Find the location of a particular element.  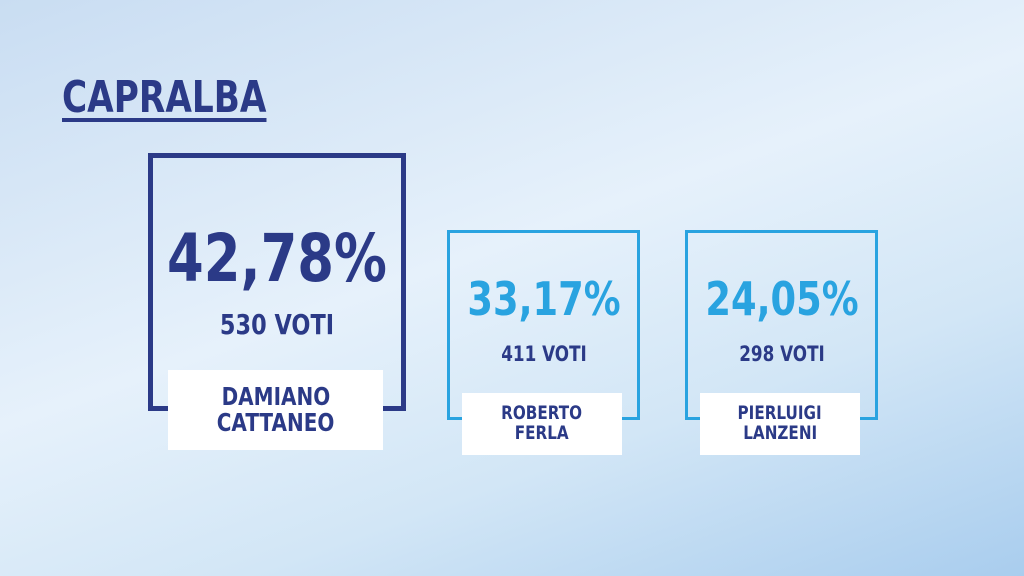

name-label: ROBERTO FERLA is located at coordinates (542, 424).